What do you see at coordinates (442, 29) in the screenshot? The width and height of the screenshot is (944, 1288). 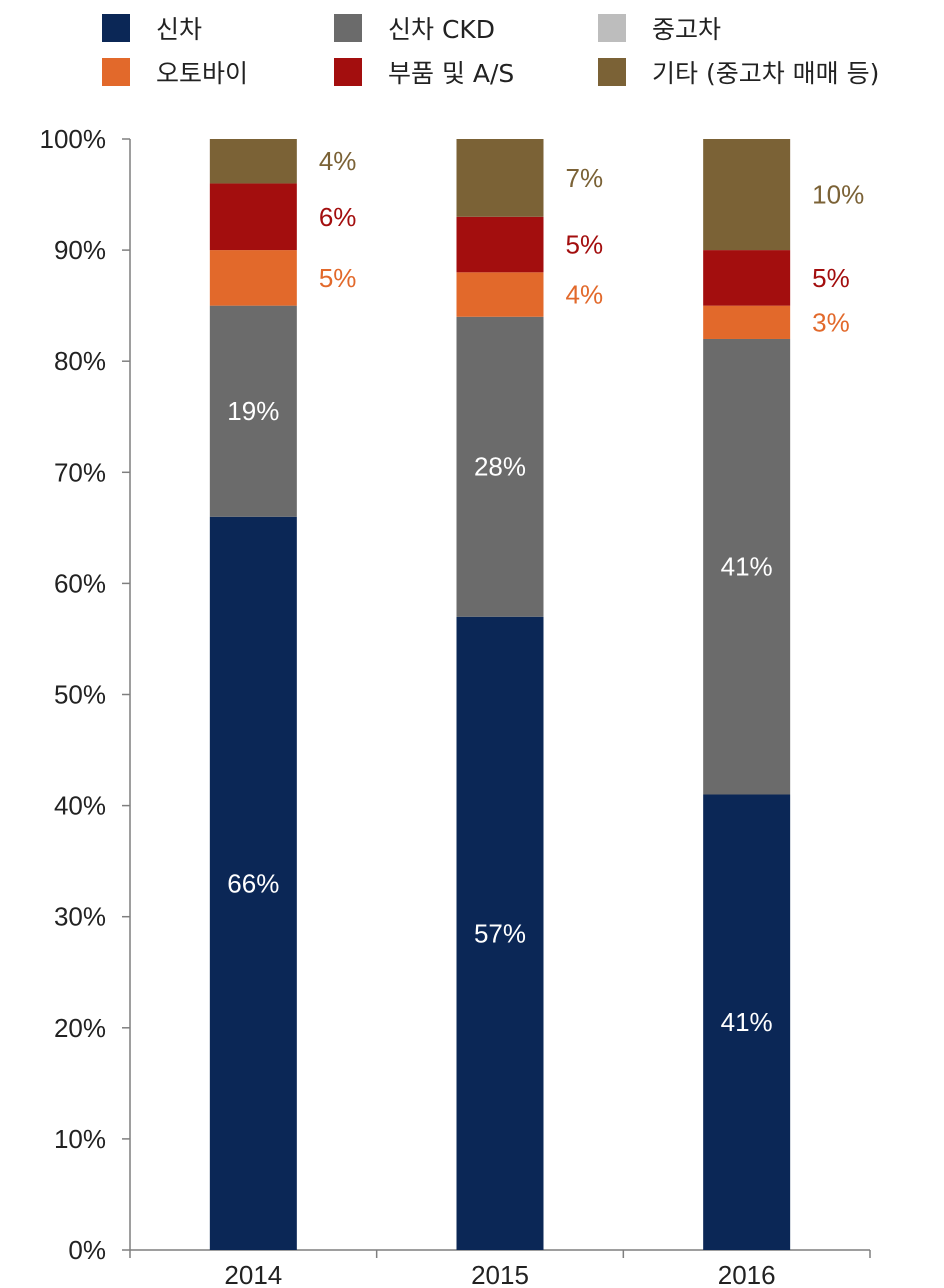 I see `legend-label-new-car-ckd: 신차 CKD` at bounding box center [442, 29].